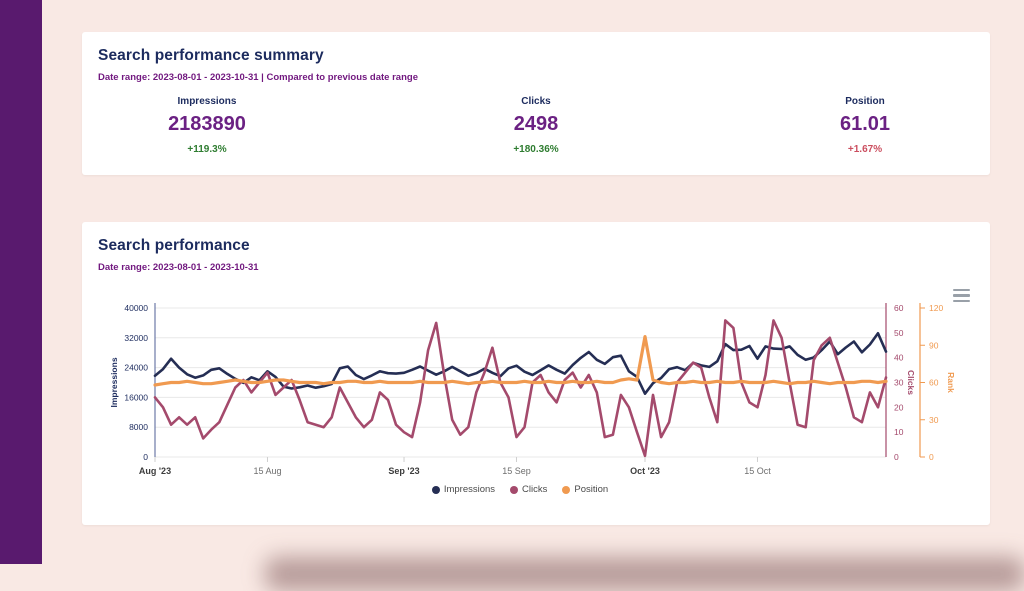 This screenshot has width=1024, height=591. I want to click on metric-label: Clicks, so click(536, 101).